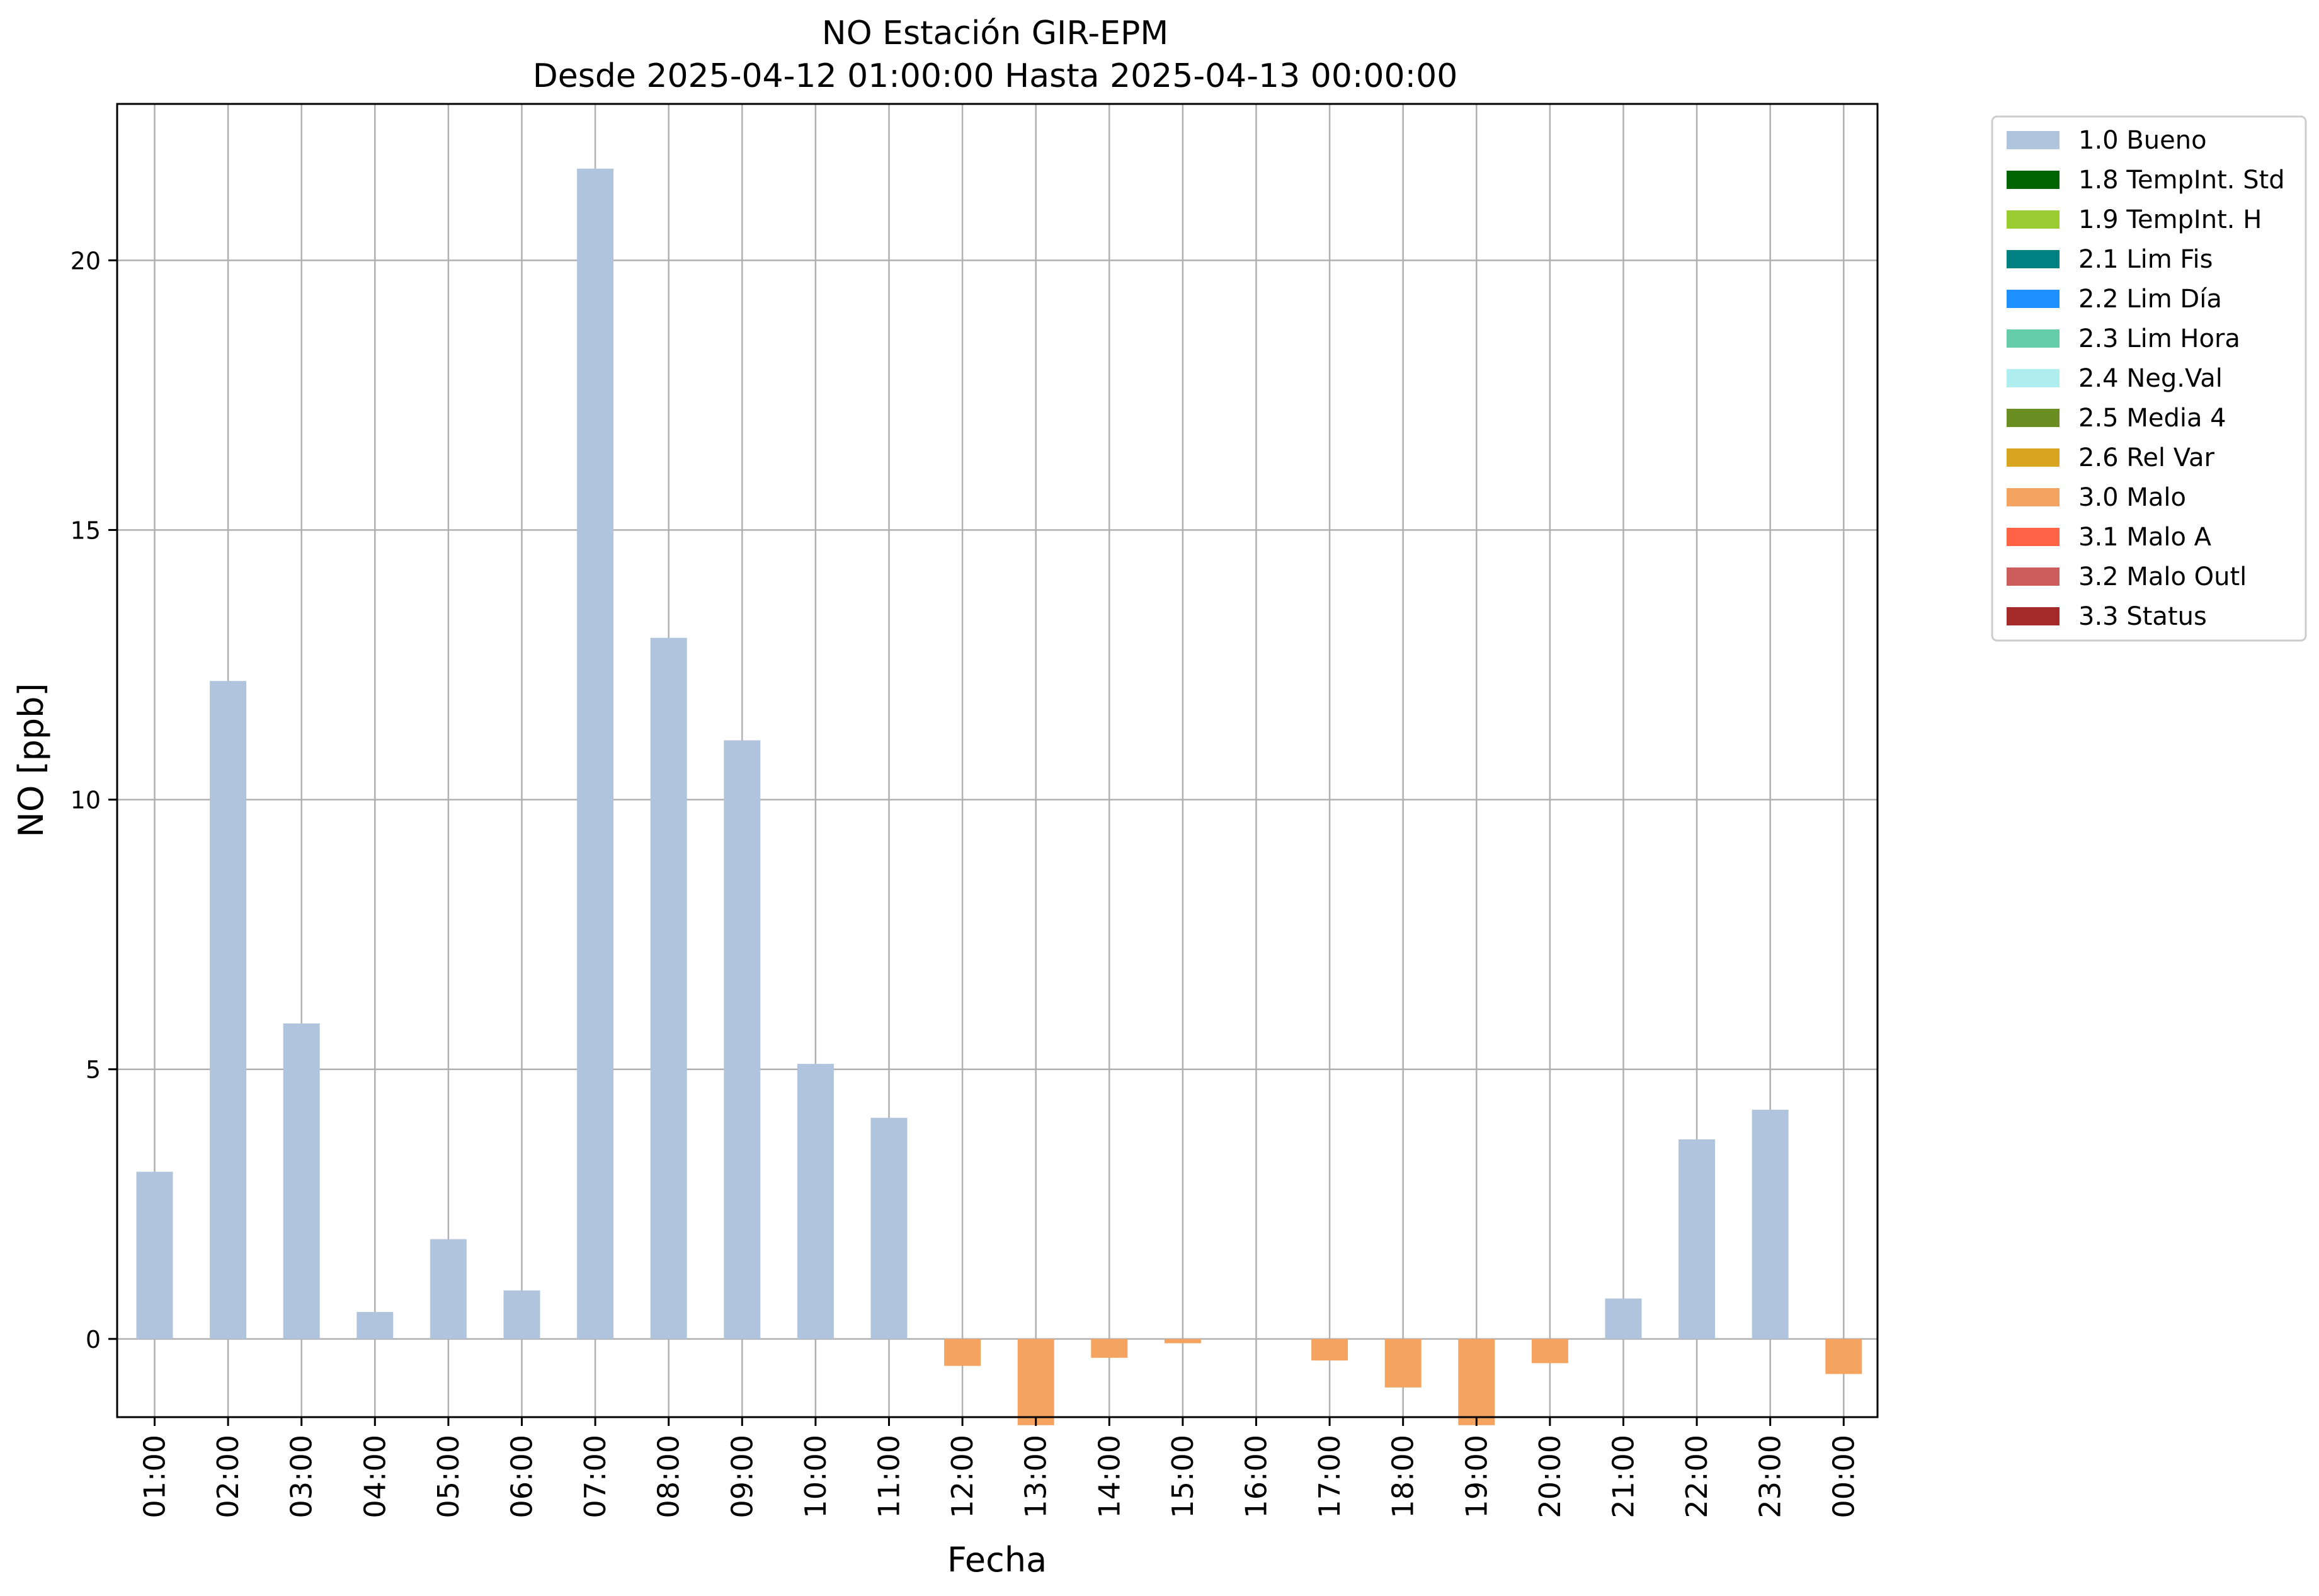  What do you see at coordinates (155, 1477) in the screenshot?
I see `x-tick-label: 01:00` at bounding box center [155, 1477].